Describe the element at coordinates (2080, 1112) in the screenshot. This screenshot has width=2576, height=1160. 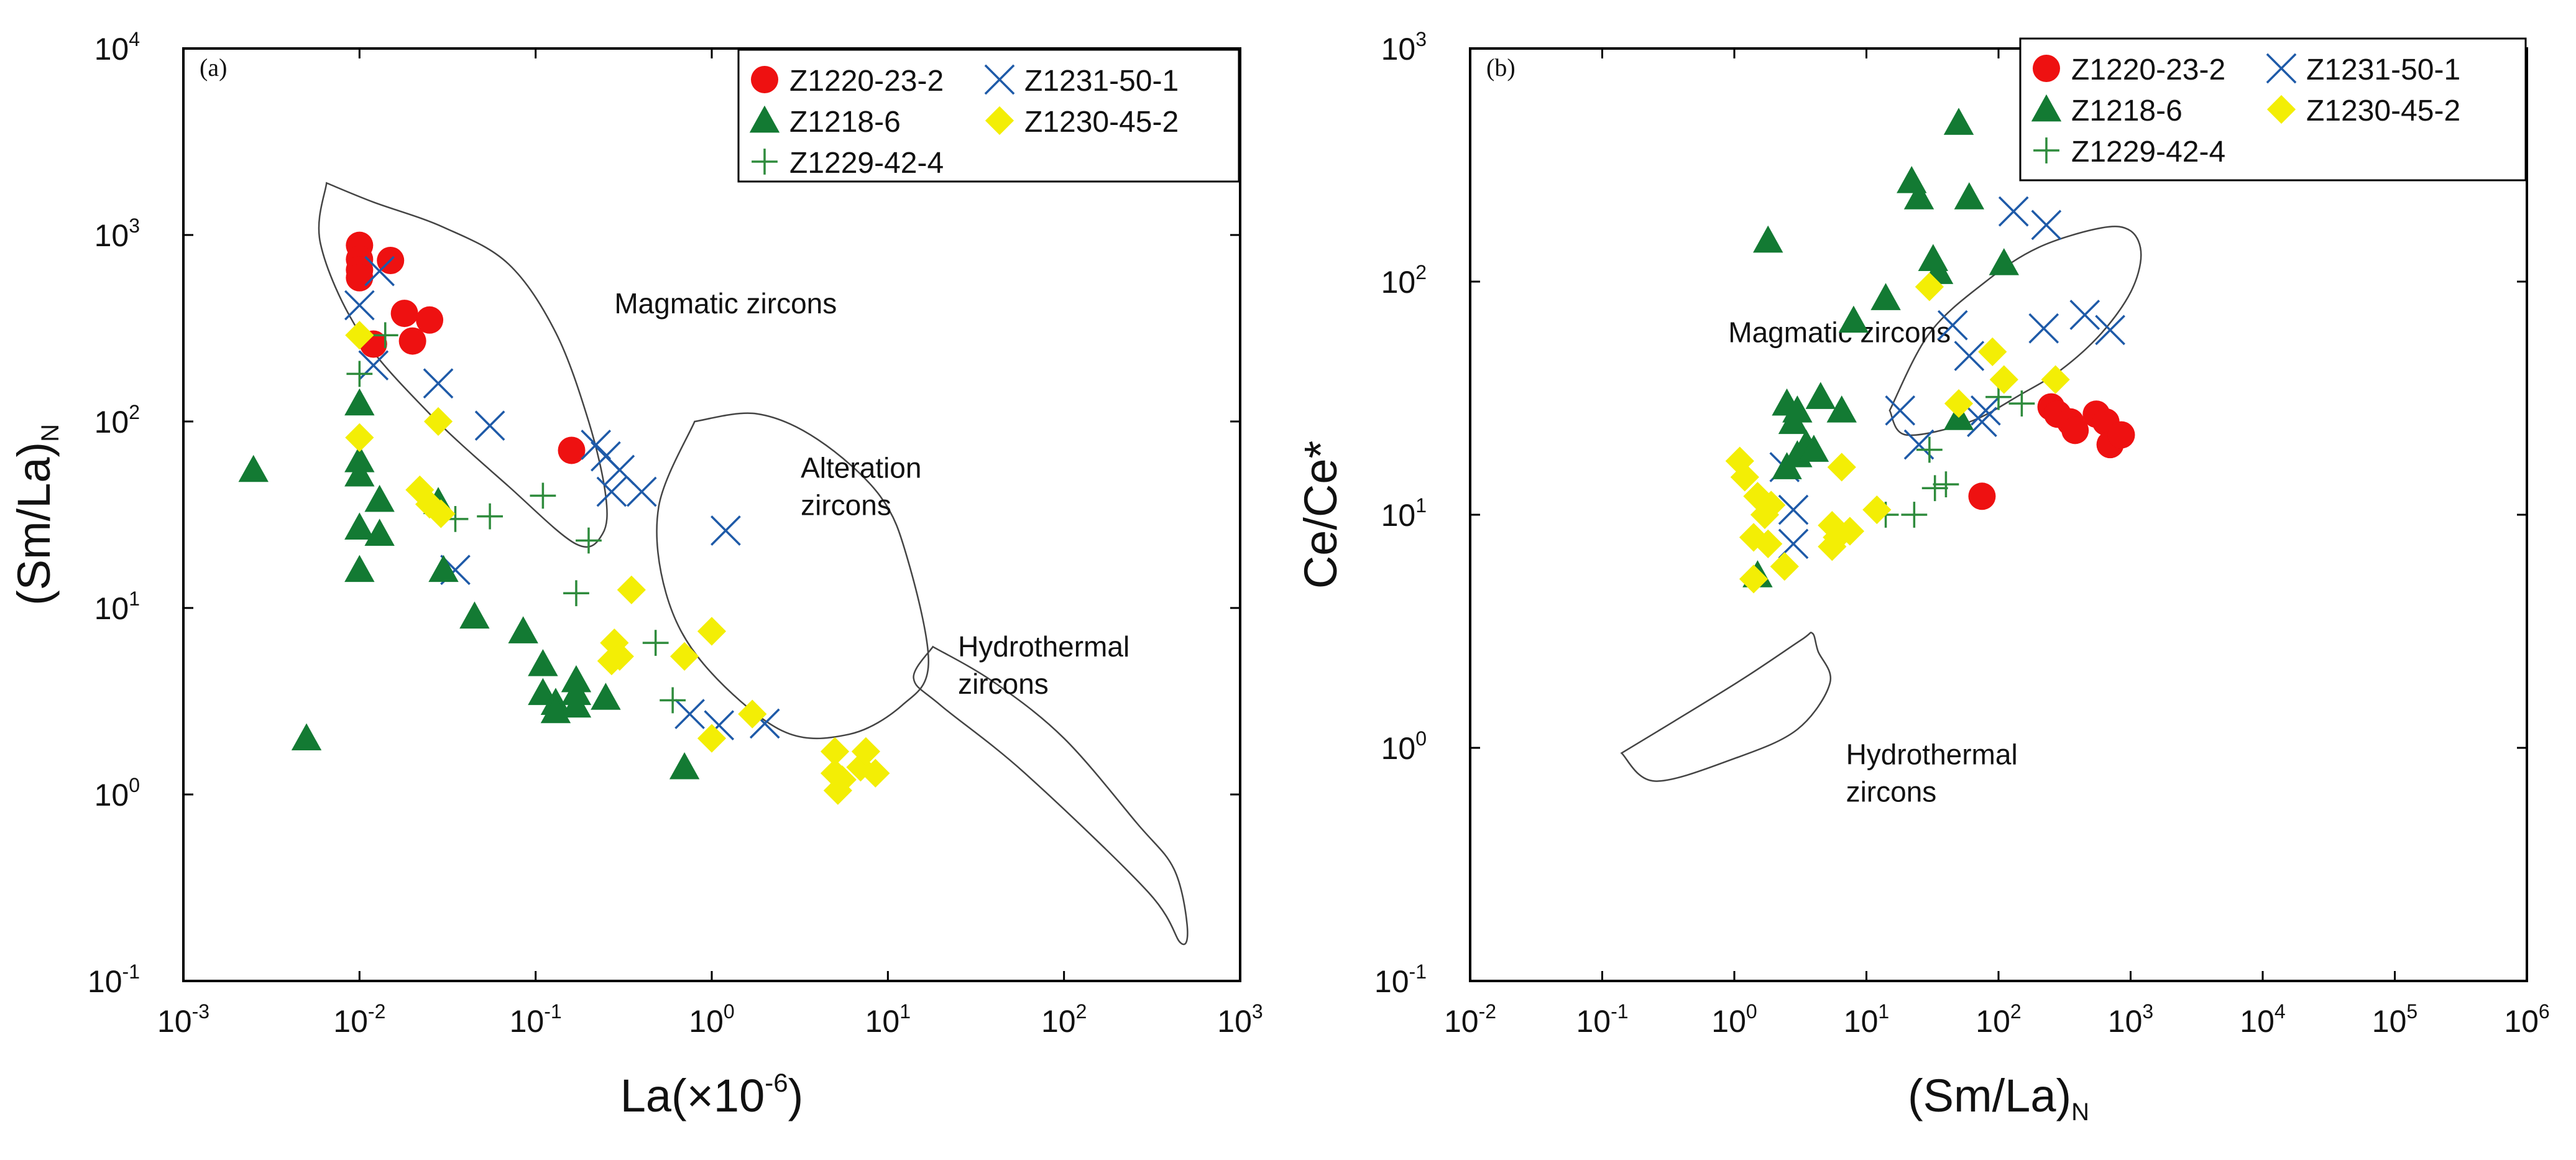
I see `x-axis-label-subscript: N` at that location.